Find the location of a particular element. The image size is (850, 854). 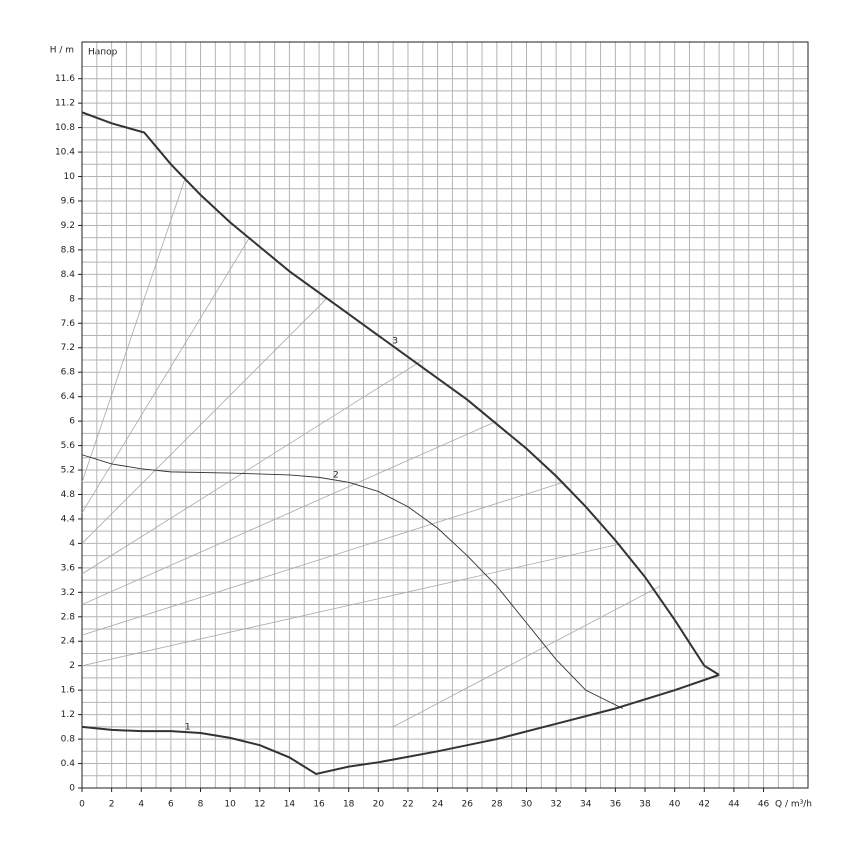

x-tick-label: 8 is located at coordinates (201, 805).